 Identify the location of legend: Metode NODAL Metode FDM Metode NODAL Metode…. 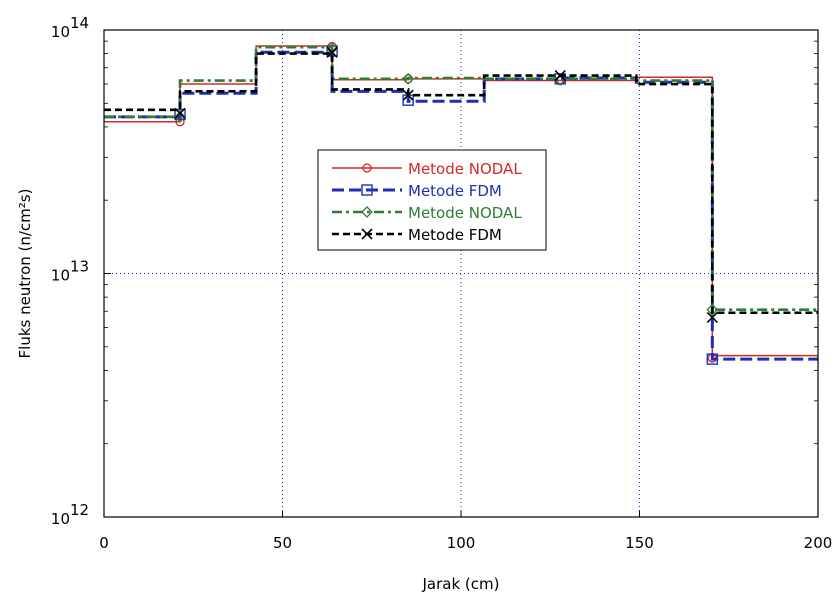
(432, 200).